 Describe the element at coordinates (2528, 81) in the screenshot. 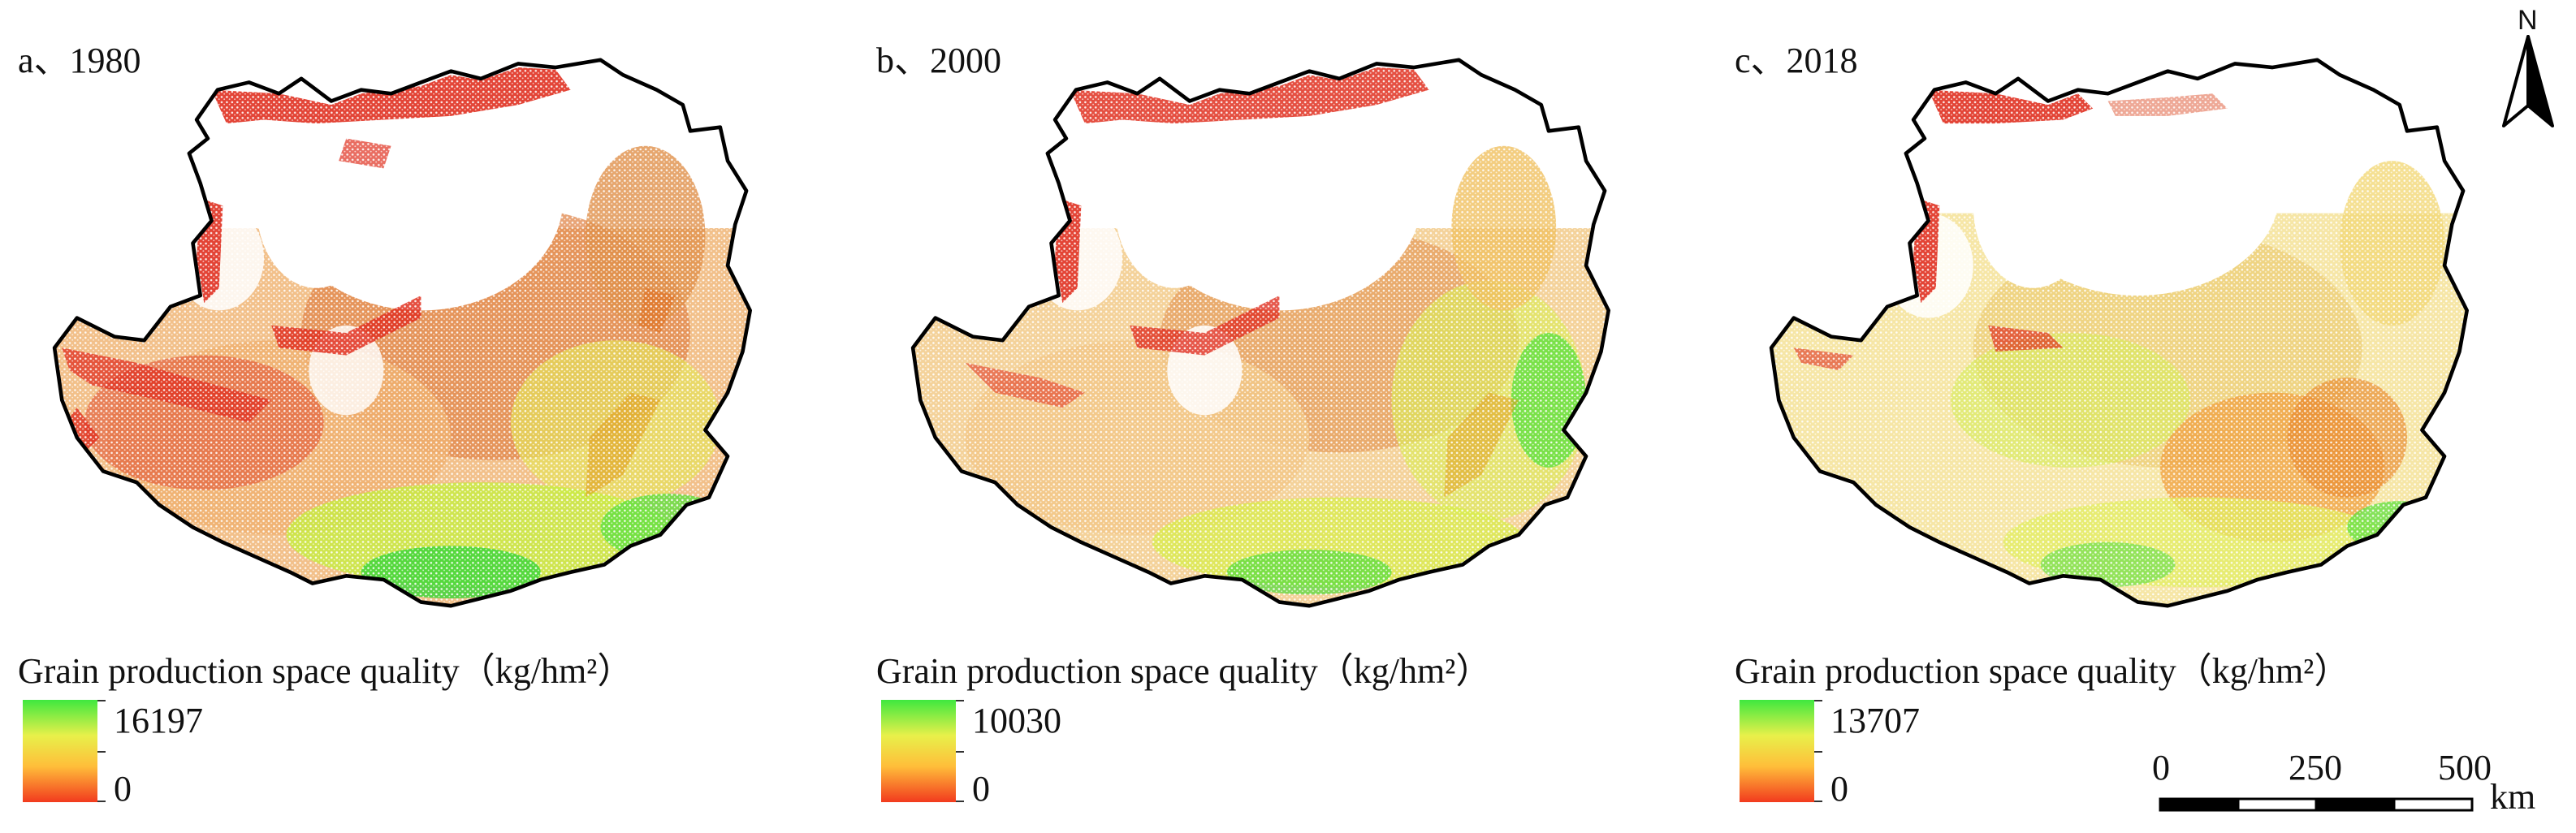

I see `north-arrow-icon` at that location.